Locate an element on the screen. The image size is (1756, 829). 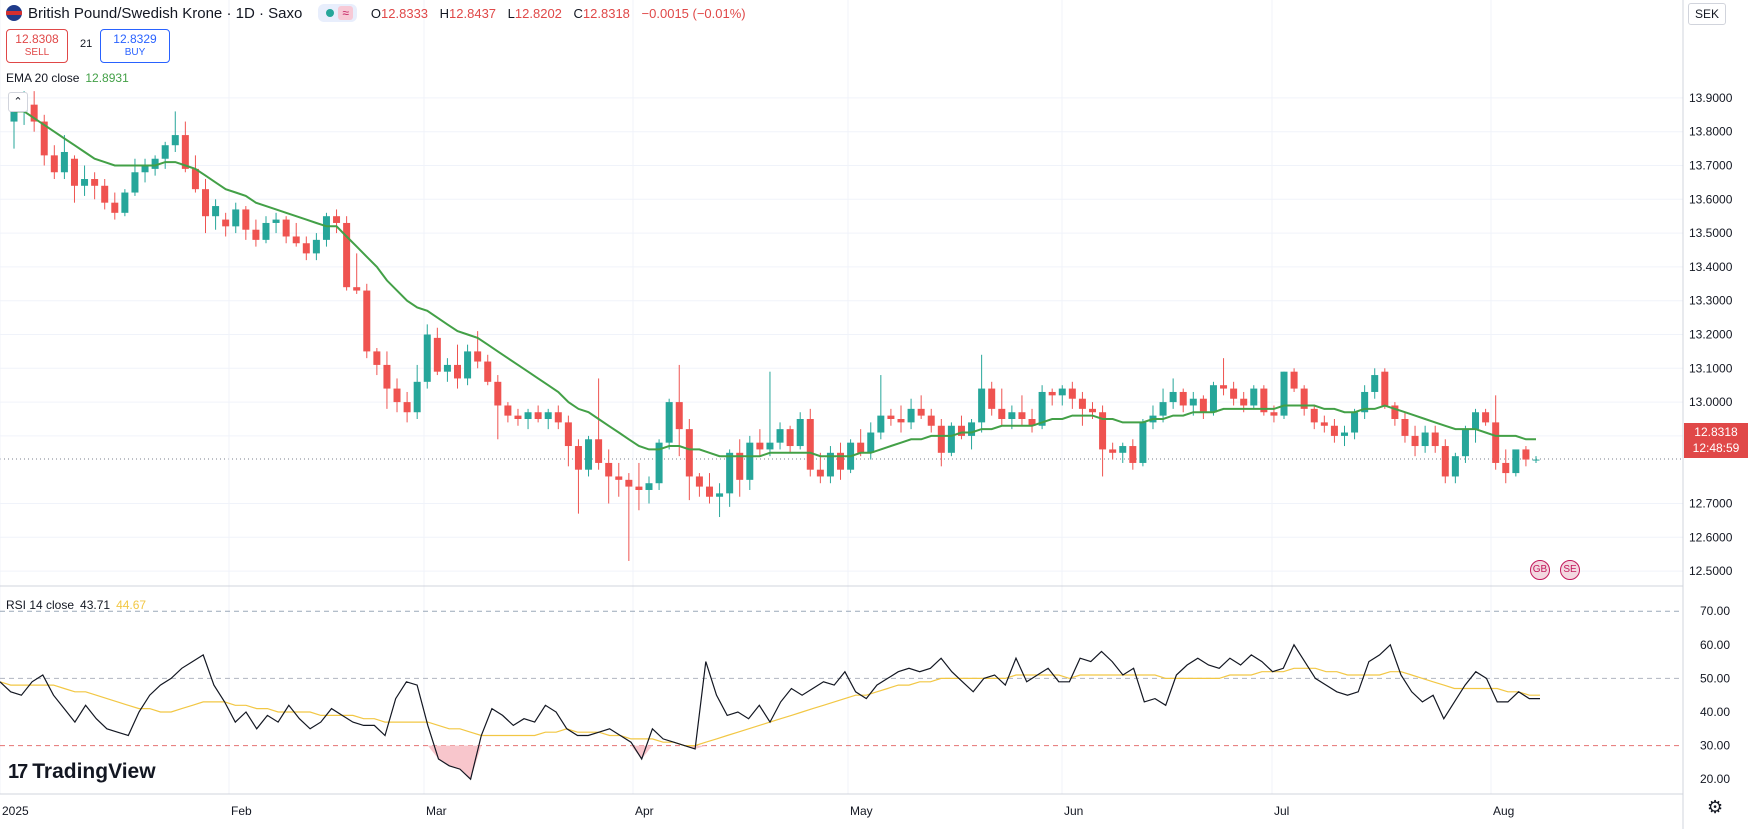
buy-button: 12.8329 BUY is located at coordinates (135, 46).